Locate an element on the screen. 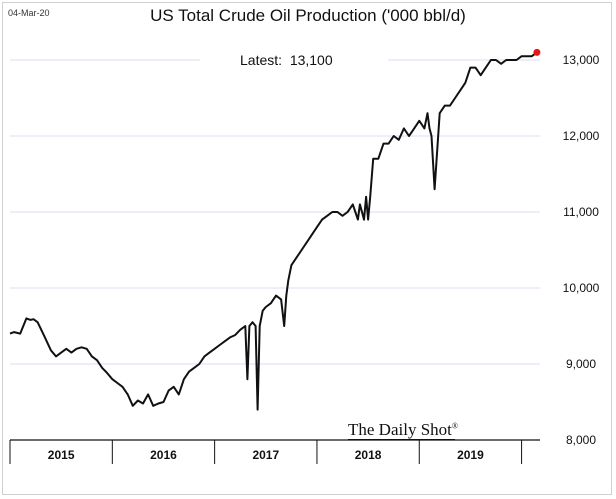  latest-point-marker is located at coordinates (537, 52).